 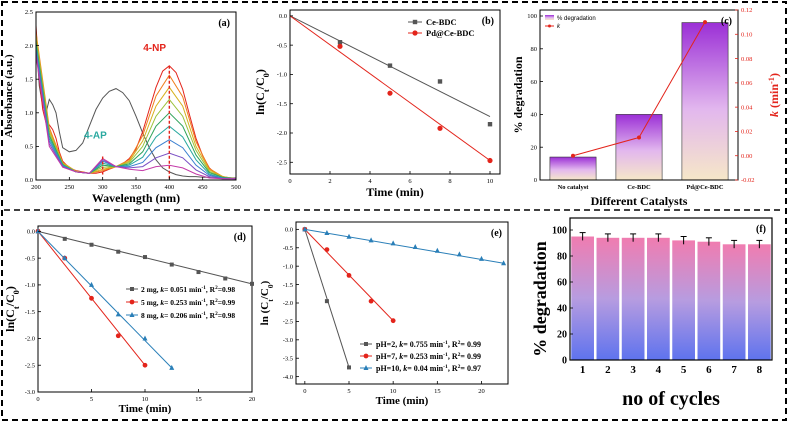 I want to click on x-tick-label: 500, so click(x=236, y=187).